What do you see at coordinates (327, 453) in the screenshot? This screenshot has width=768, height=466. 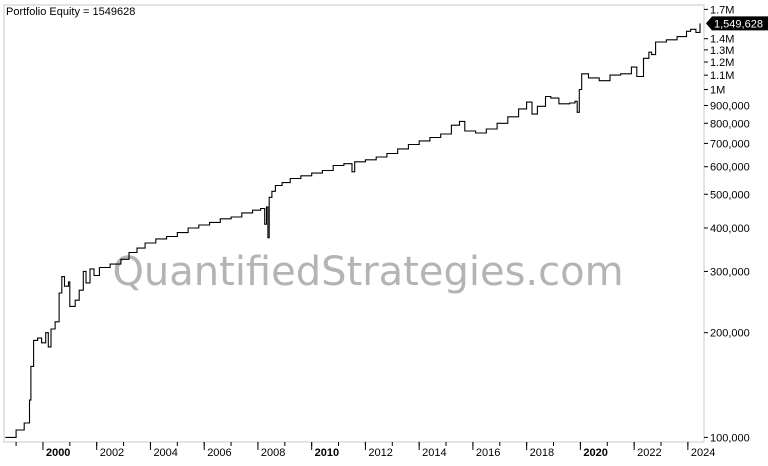 I see `x-tick-label-5: 2010` at bounding box center [327, 453].